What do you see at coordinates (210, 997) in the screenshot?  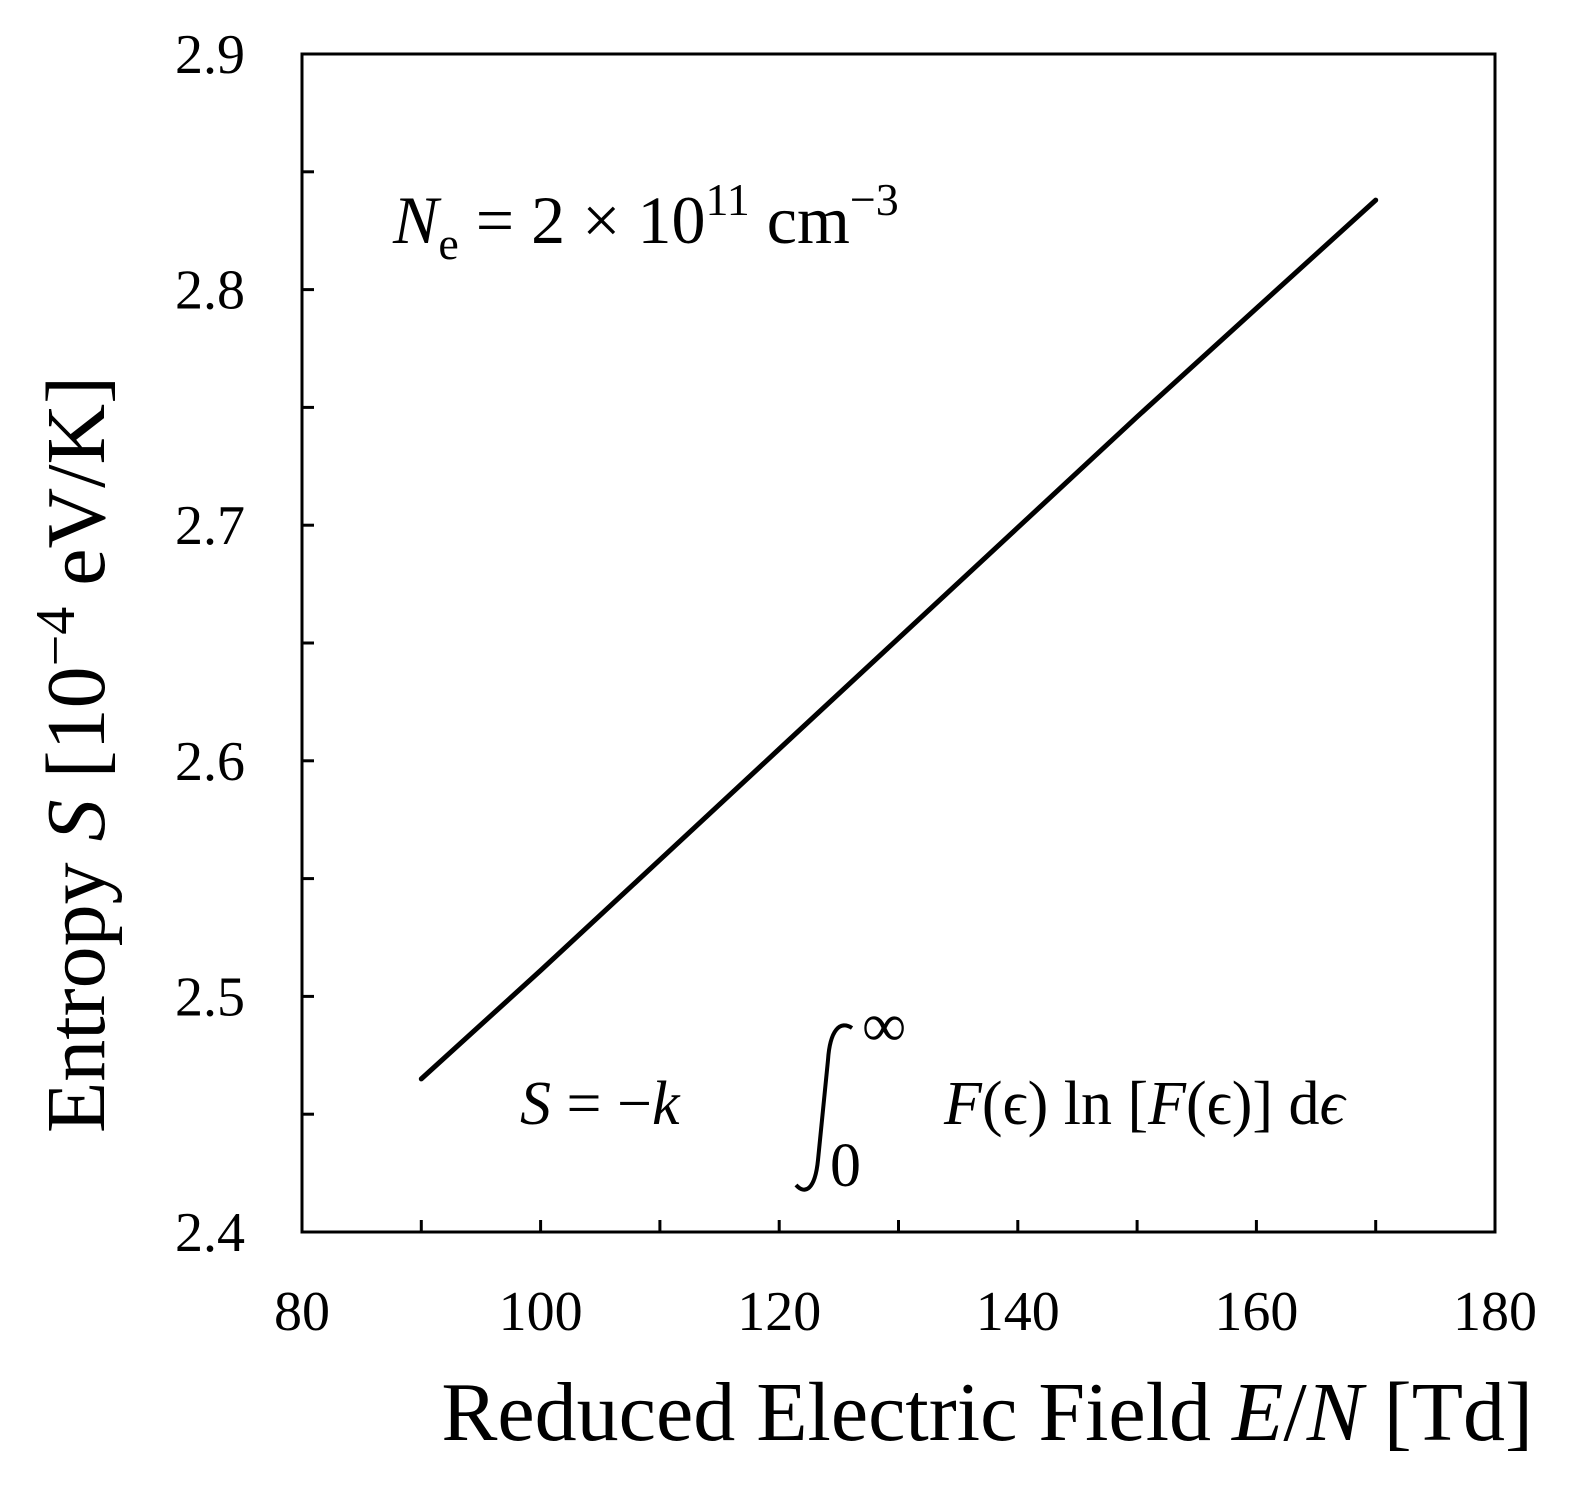 I see `y-tick-label: 2.5` at bounding box center [210, 997].